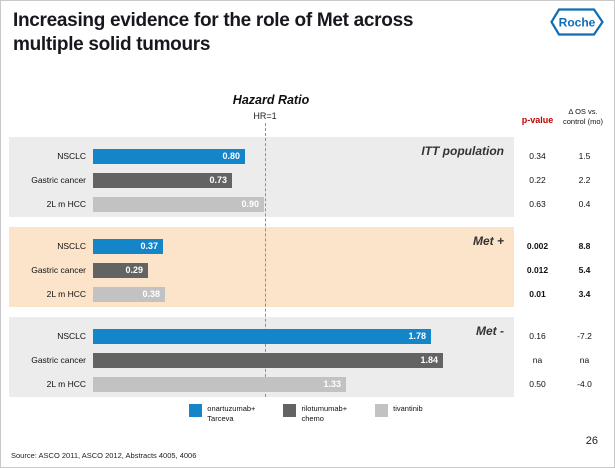 Image resolution: width=615 pixels, height=468 pixels. Describe the element at coordinates (219, 384) in the screenshot. I see `hr-bar: 1.33` at that location.